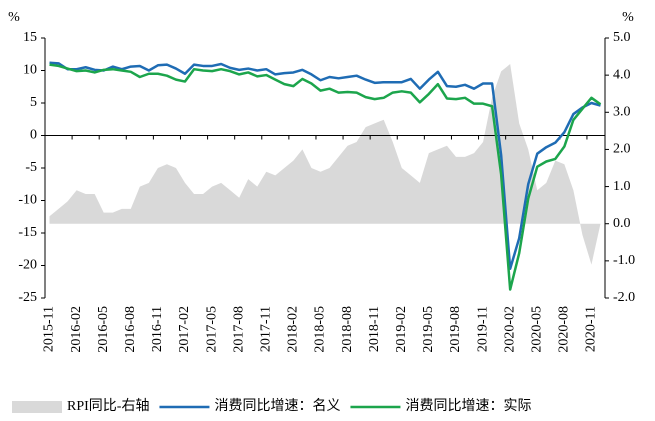 The image size is (655, 421). What do you see at coordinates (30, 70) in the screenshot?
I see `y-tick-label: 10` at bounding box center [30, 70].